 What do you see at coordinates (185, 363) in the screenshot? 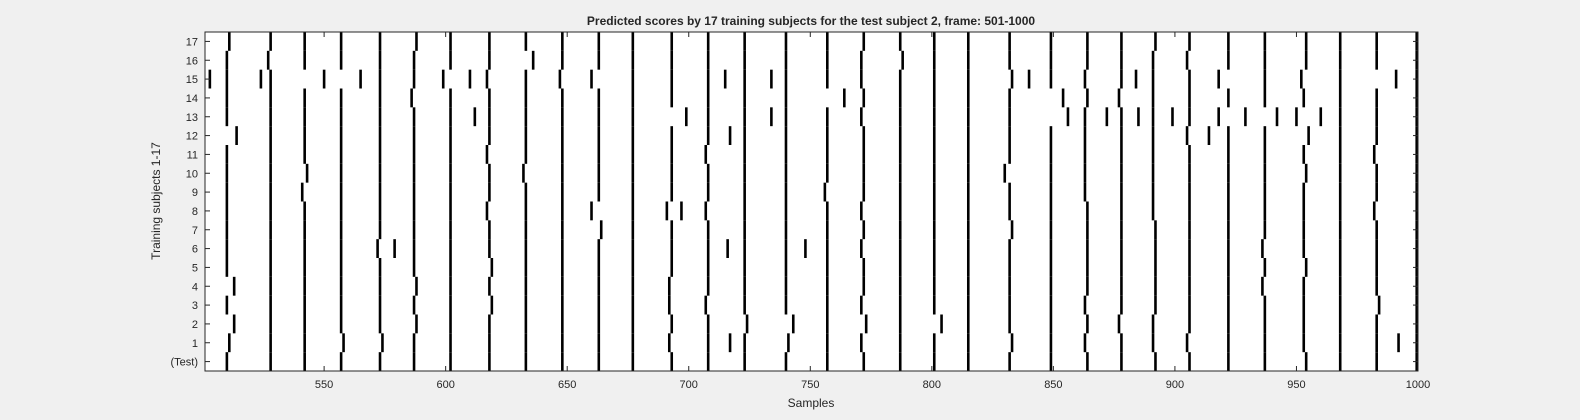
I see `y-tick-label-0: (Test)` at bounding box center [185, 363].